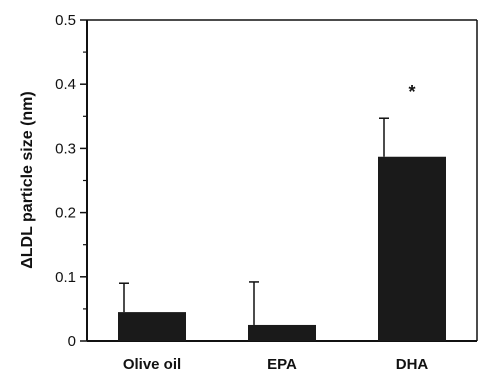 The image size is (480, 380). I want to click on x-tick-label: EPA, so click(282, 364).